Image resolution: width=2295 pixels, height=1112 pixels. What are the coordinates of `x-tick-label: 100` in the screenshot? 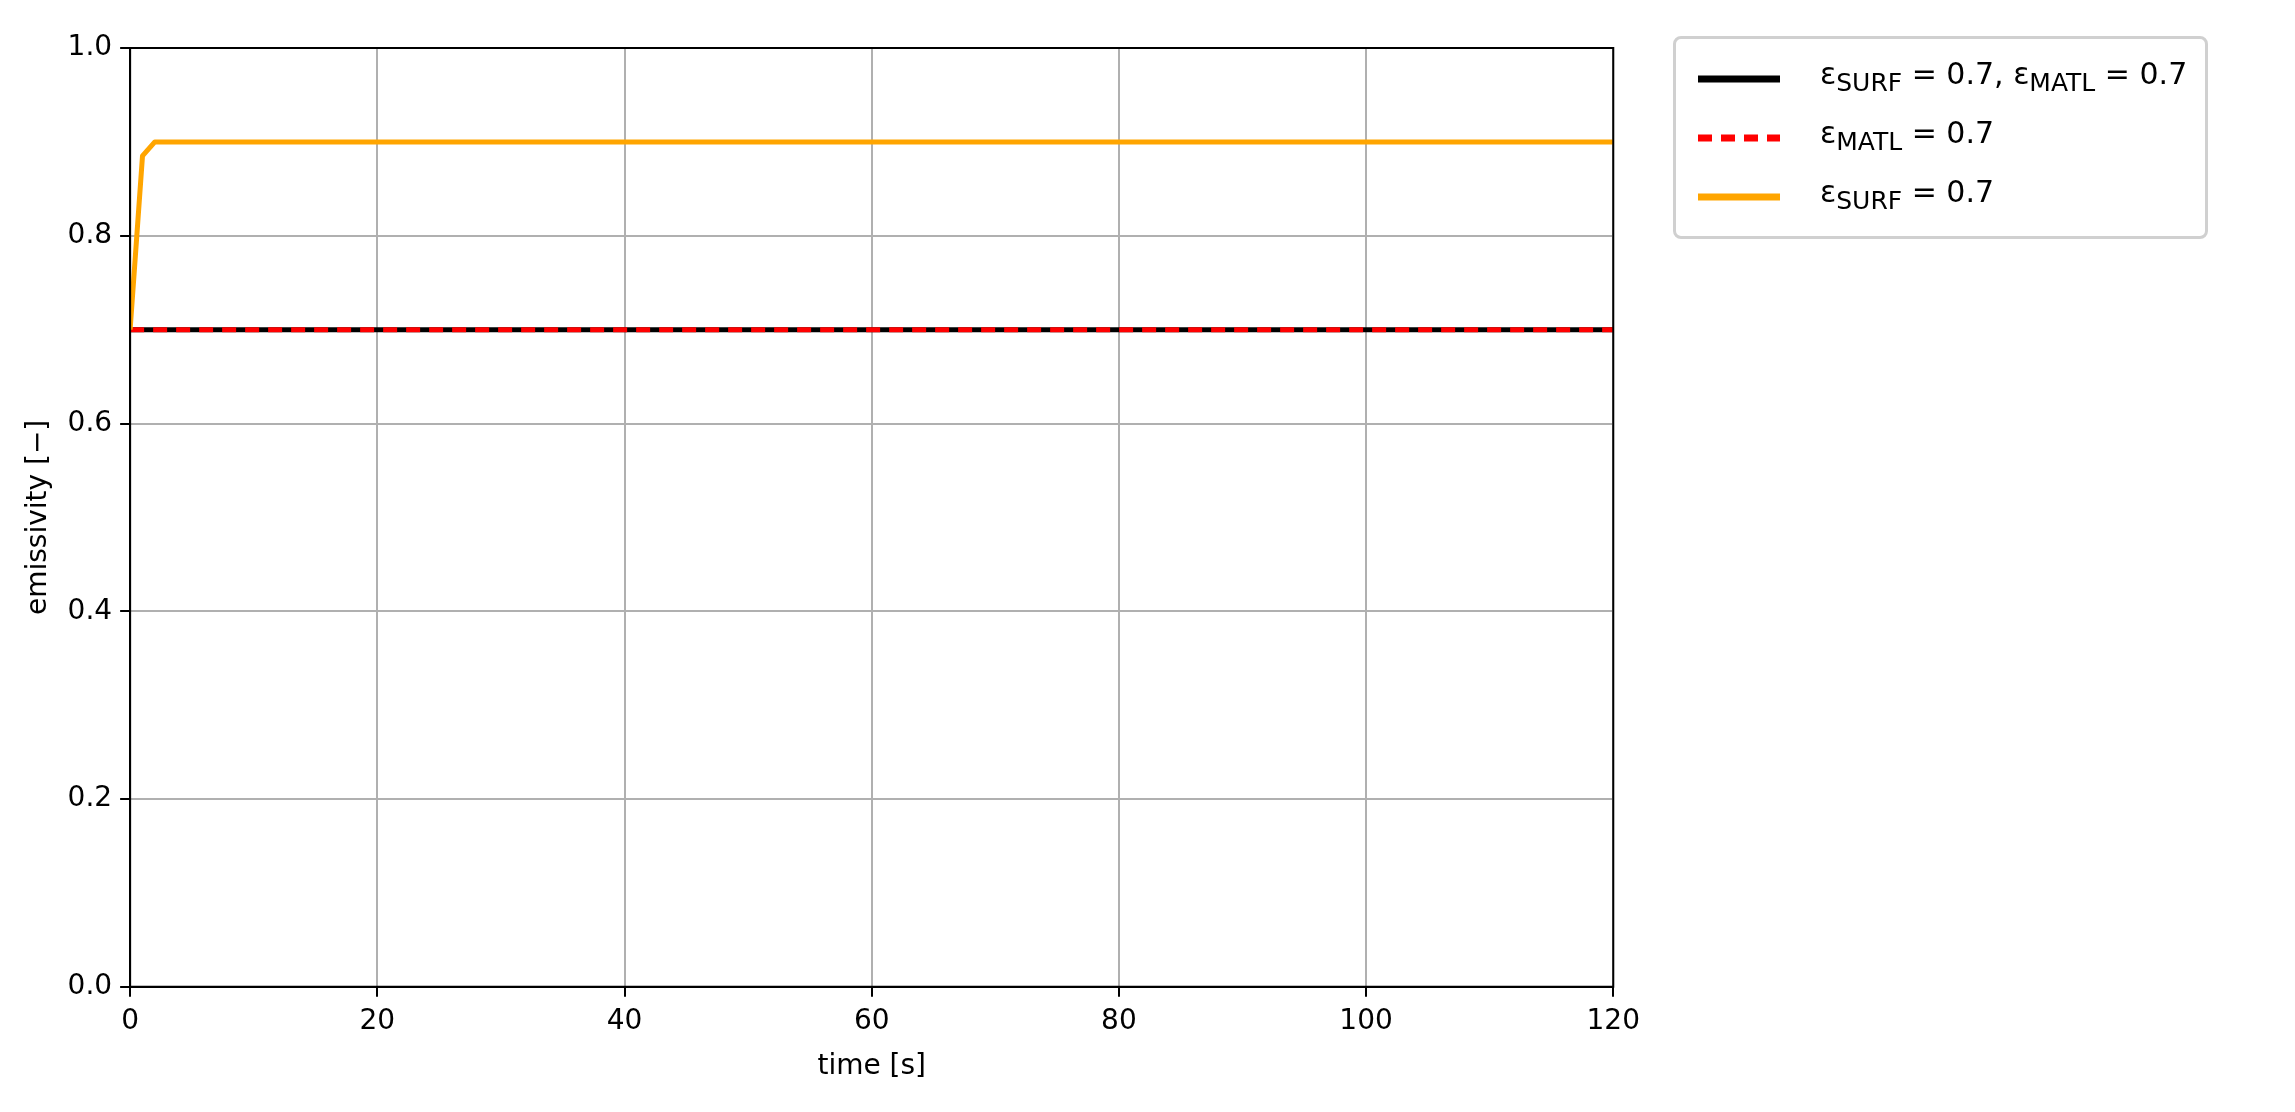 It's located at (1366, 1019).